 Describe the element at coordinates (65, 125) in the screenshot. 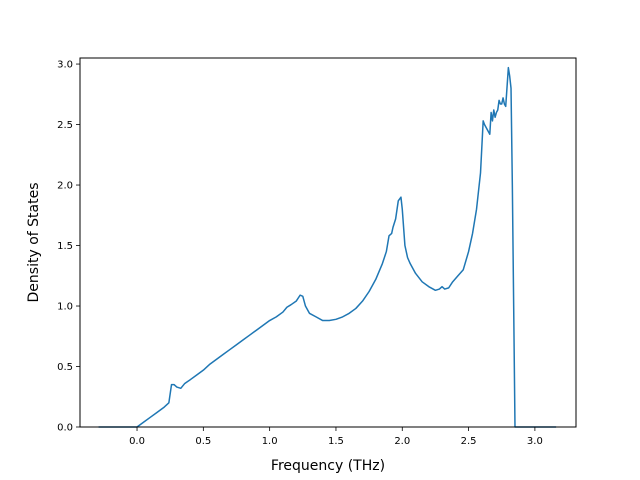

I see `y-tick-label: 2.5` at that location.